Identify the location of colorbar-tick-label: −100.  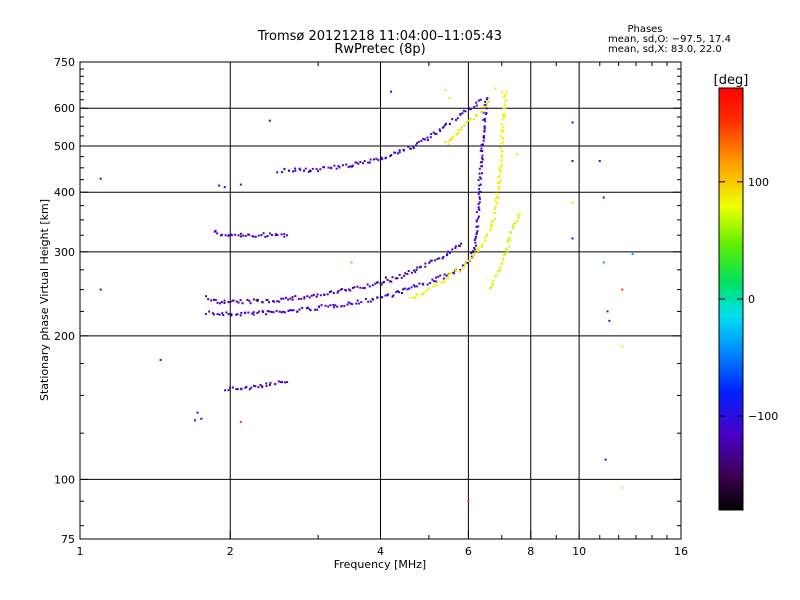
(763, 416).